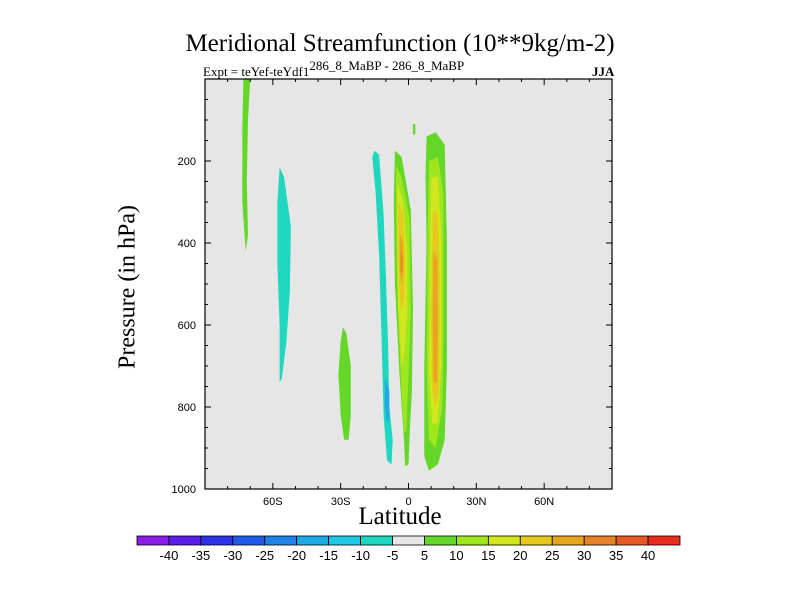  I want to click on colorbar-label: 10, so click(456, 555).